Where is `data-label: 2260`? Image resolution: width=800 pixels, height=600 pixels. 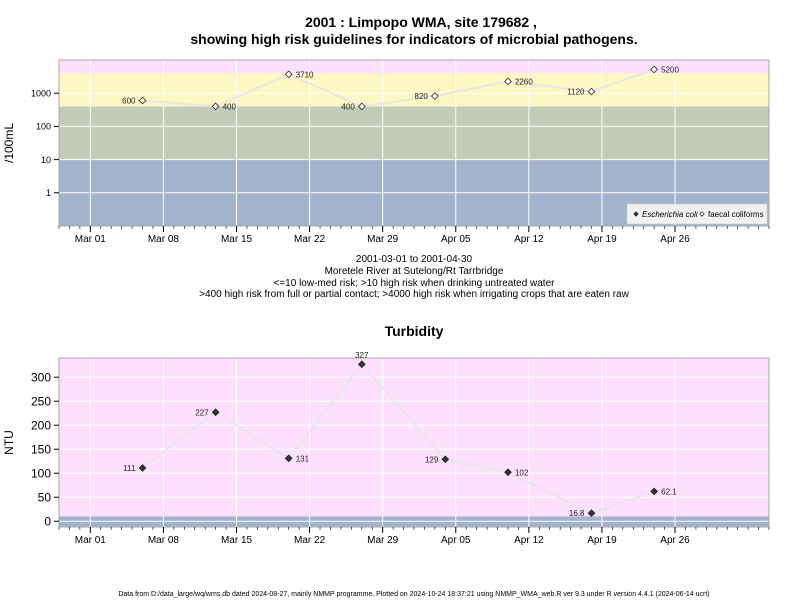
data-label: 2260 is located at coordinates (524, 81).